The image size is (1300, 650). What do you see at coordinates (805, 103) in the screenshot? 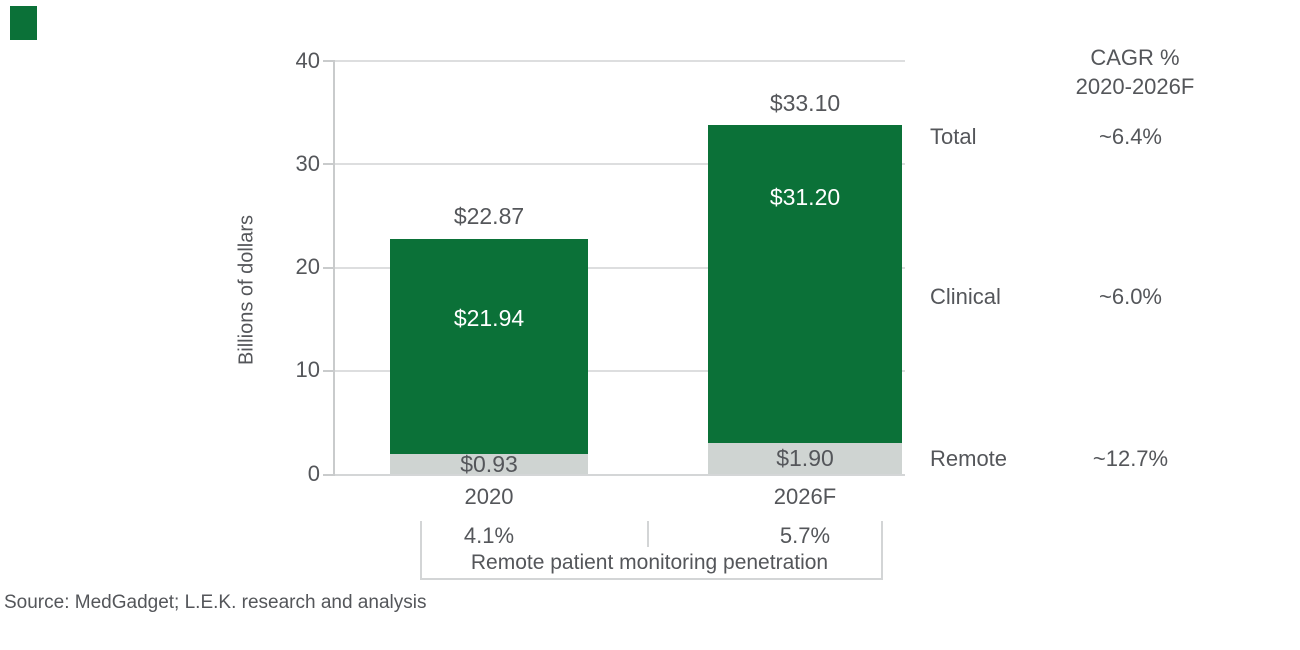
I see `bar-2026f-total-label: $33.10` at bounding box center [805, 103].